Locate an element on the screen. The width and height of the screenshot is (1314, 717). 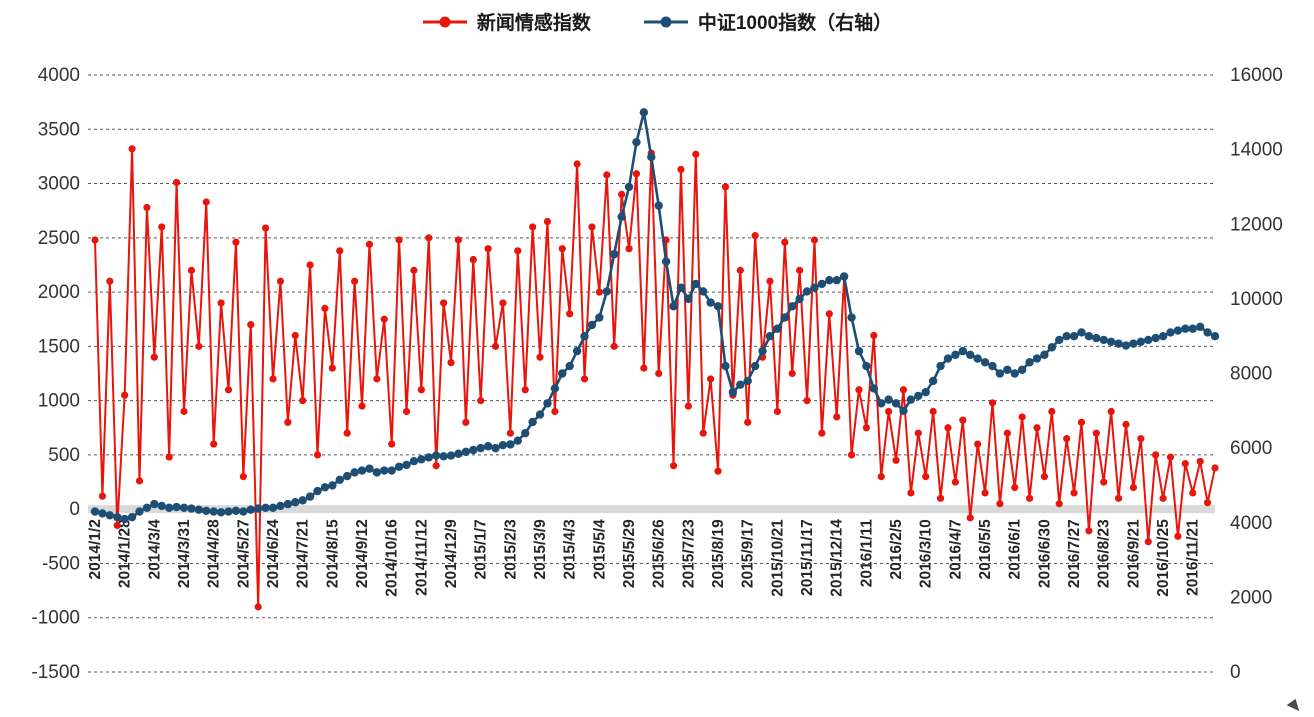
x-tick-label: 2015/9/17 is located at coordinates (748, 553).